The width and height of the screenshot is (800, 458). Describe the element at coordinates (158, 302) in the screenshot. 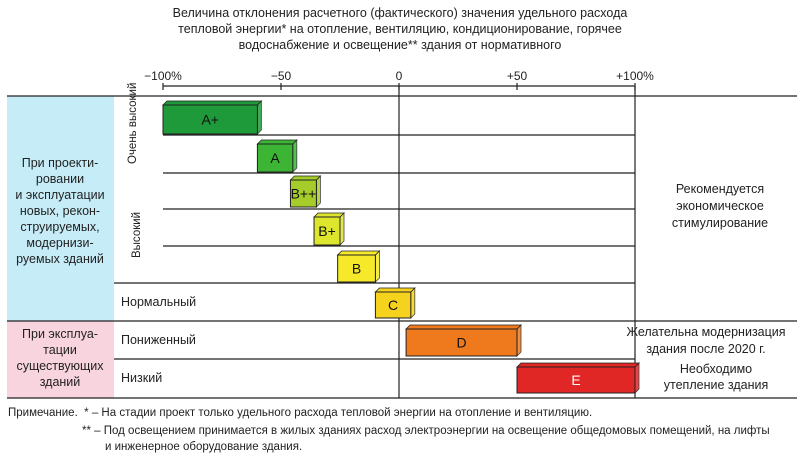

I see `row-label-normal: Нормальный` at that location.